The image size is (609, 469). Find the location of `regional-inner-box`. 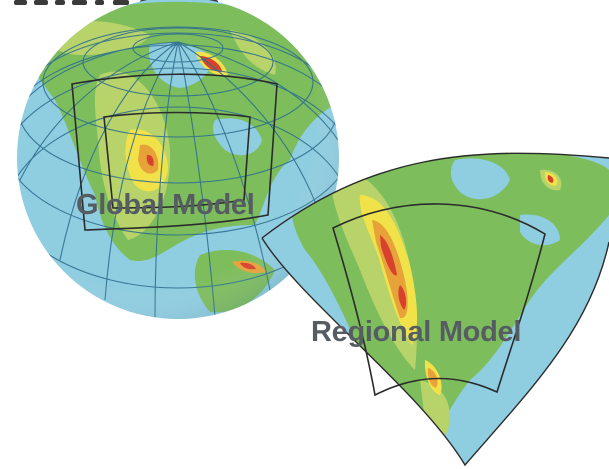

regional-inner-box is located at coordinates (439, 300).